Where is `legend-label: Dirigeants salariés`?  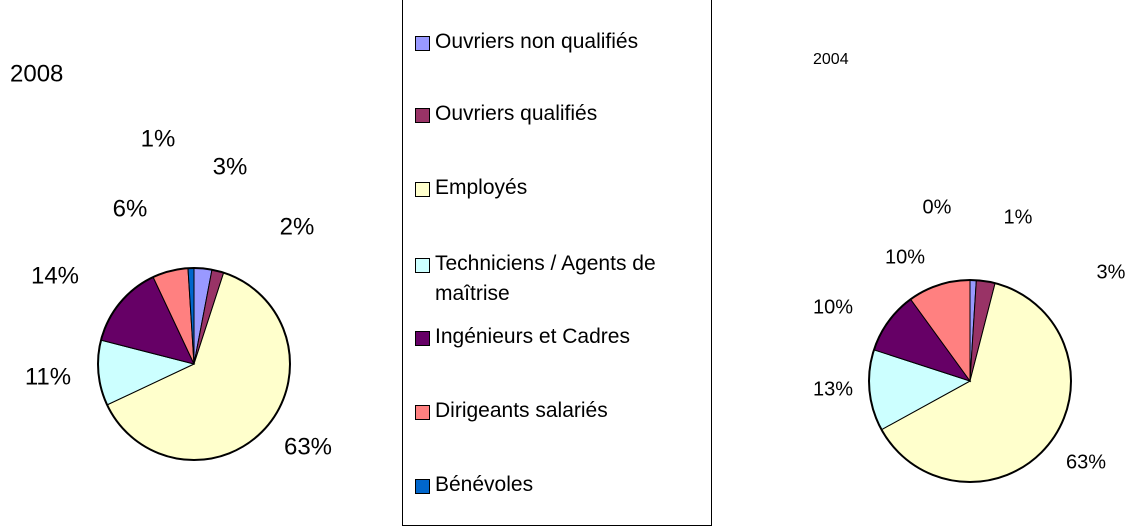 legend-label: Dirigeants salariés is located at coordinates (521, 410).